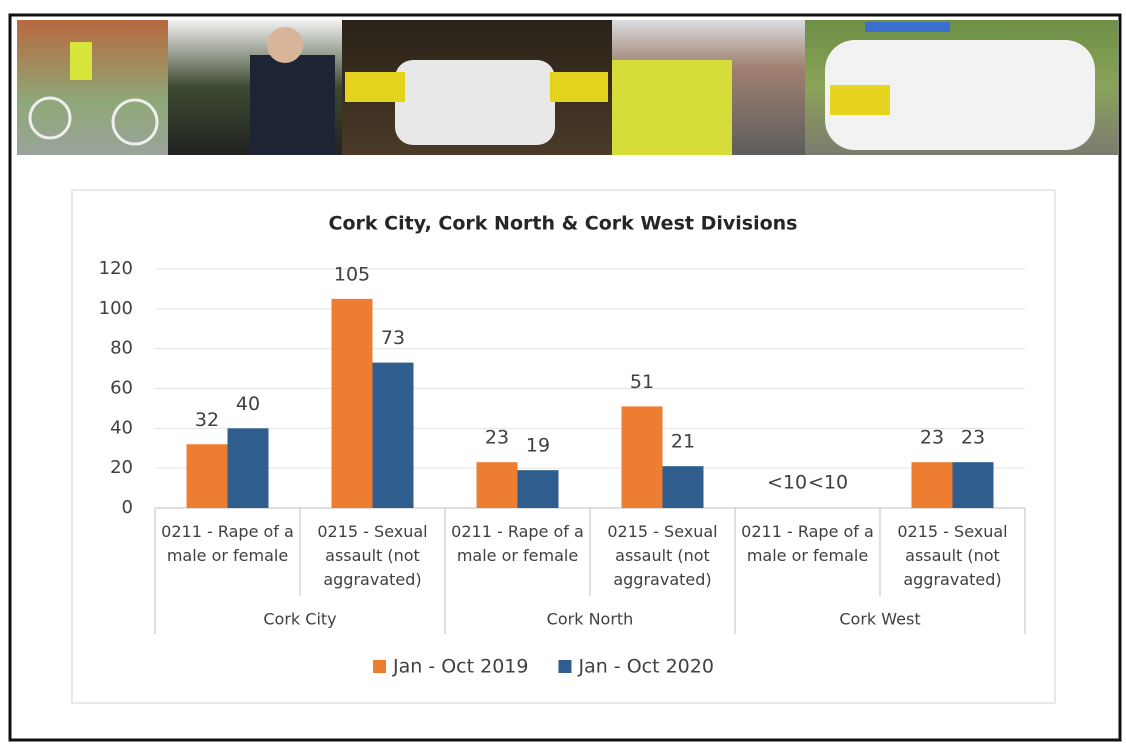 This screenshot has height=744, width=1126. What do you see at coordinates (393, 338) in the screenshot?
I see `data-label: 73` at bounding box center [393, 338].